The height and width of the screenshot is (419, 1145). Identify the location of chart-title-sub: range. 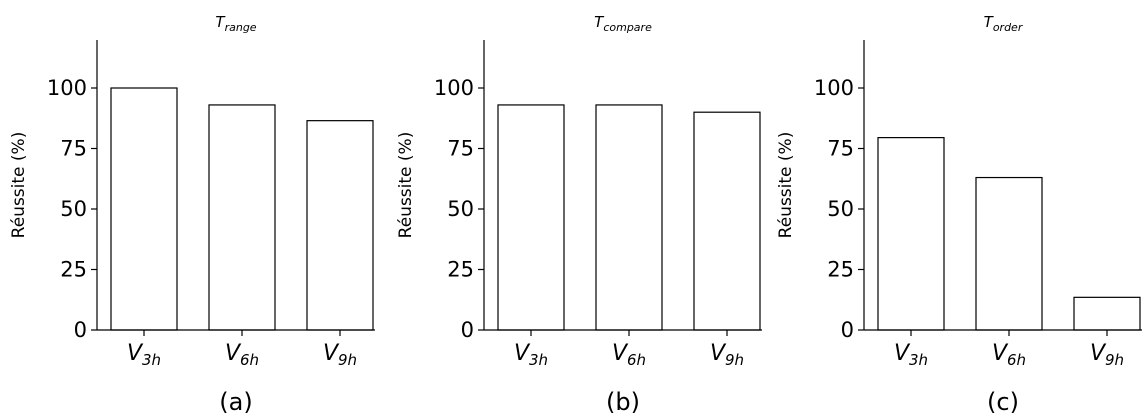
(241, 27).